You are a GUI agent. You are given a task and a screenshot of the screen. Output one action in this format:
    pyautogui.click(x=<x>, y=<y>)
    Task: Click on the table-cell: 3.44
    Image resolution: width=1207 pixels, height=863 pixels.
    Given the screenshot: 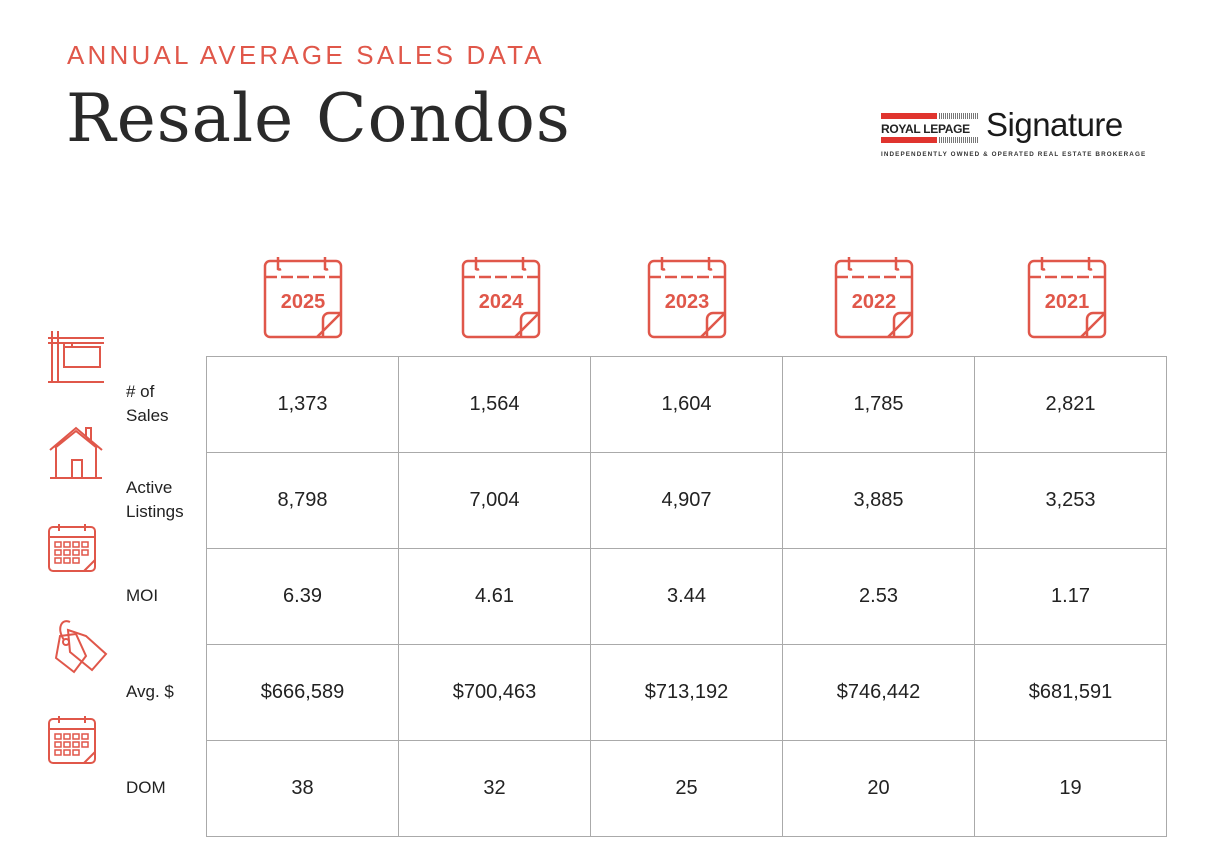 What is the action you would take?
    pyautogui.click(x=686, y=596)
    